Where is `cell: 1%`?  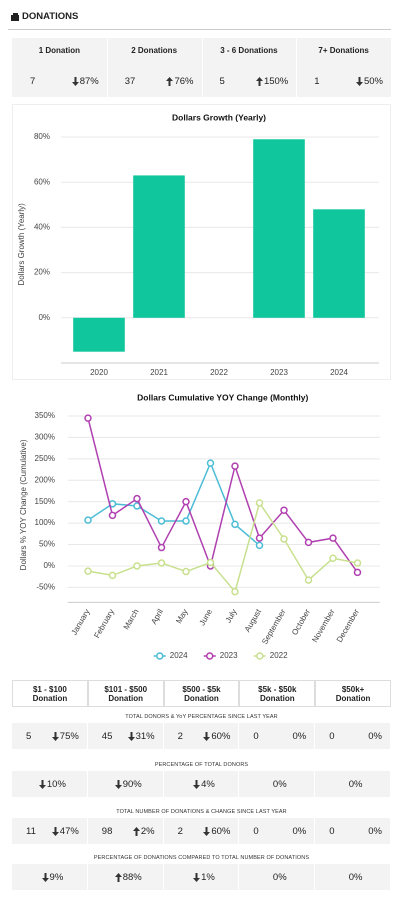 cell: 1% is located at coordinates (201, 877).